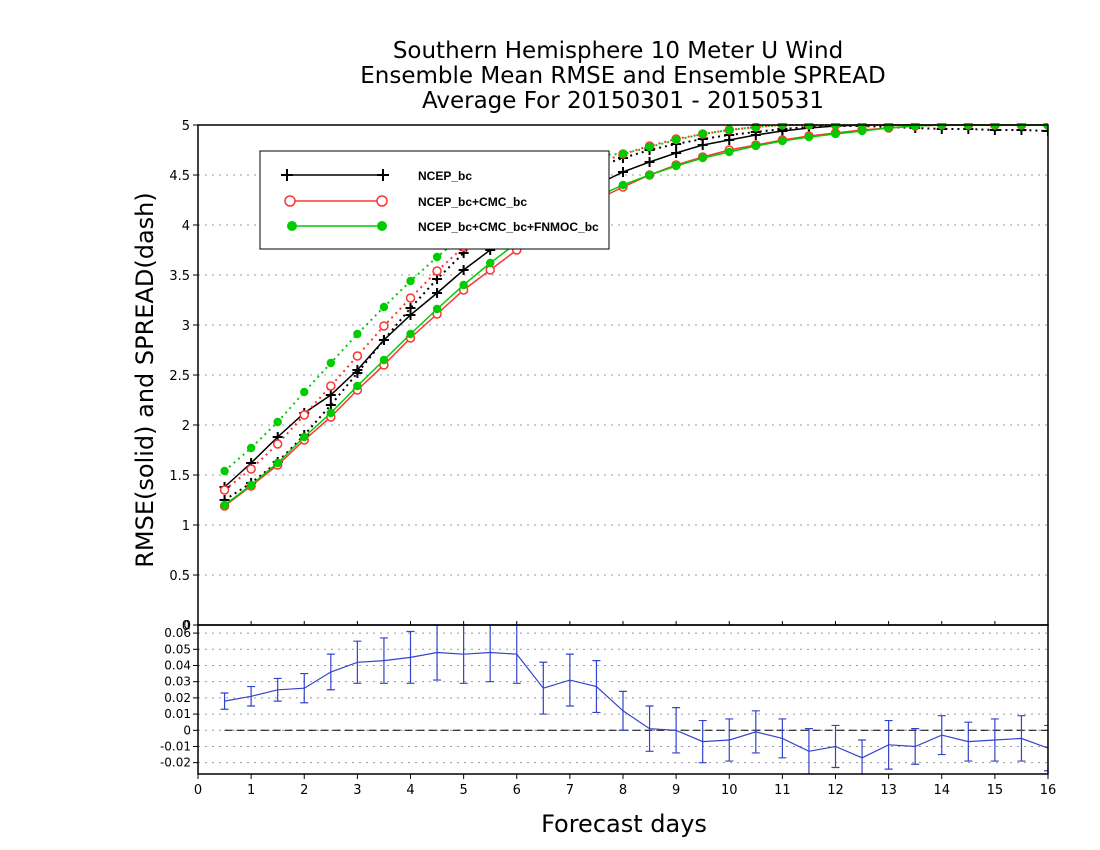  What do you see at coordinates (463, 790) in the screenshot?
I see `x-tick-label: 5` at bounding box center [463, 790].